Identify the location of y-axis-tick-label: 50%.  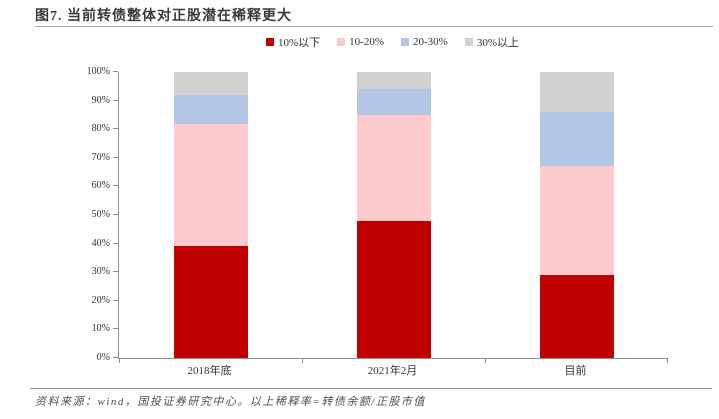
(100, 214).